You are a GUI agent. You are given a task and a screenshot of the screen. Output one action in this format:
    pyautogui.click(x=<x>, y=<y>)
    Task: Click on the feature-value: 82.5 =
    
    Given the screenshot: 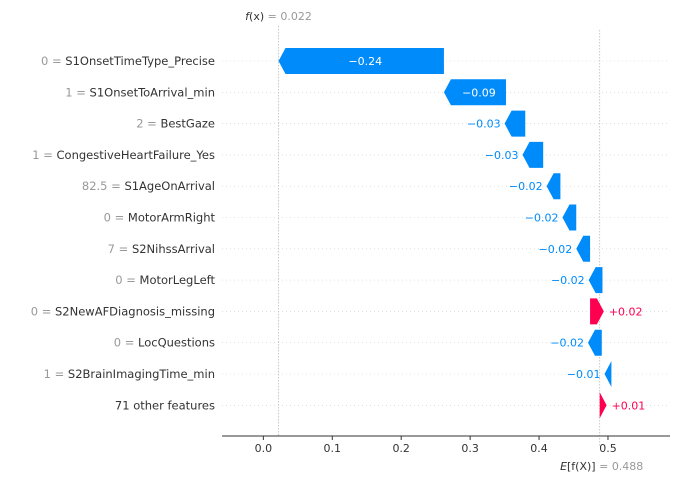 What is the action you would take?
    pyautogui.click(x=103, y=186)
    